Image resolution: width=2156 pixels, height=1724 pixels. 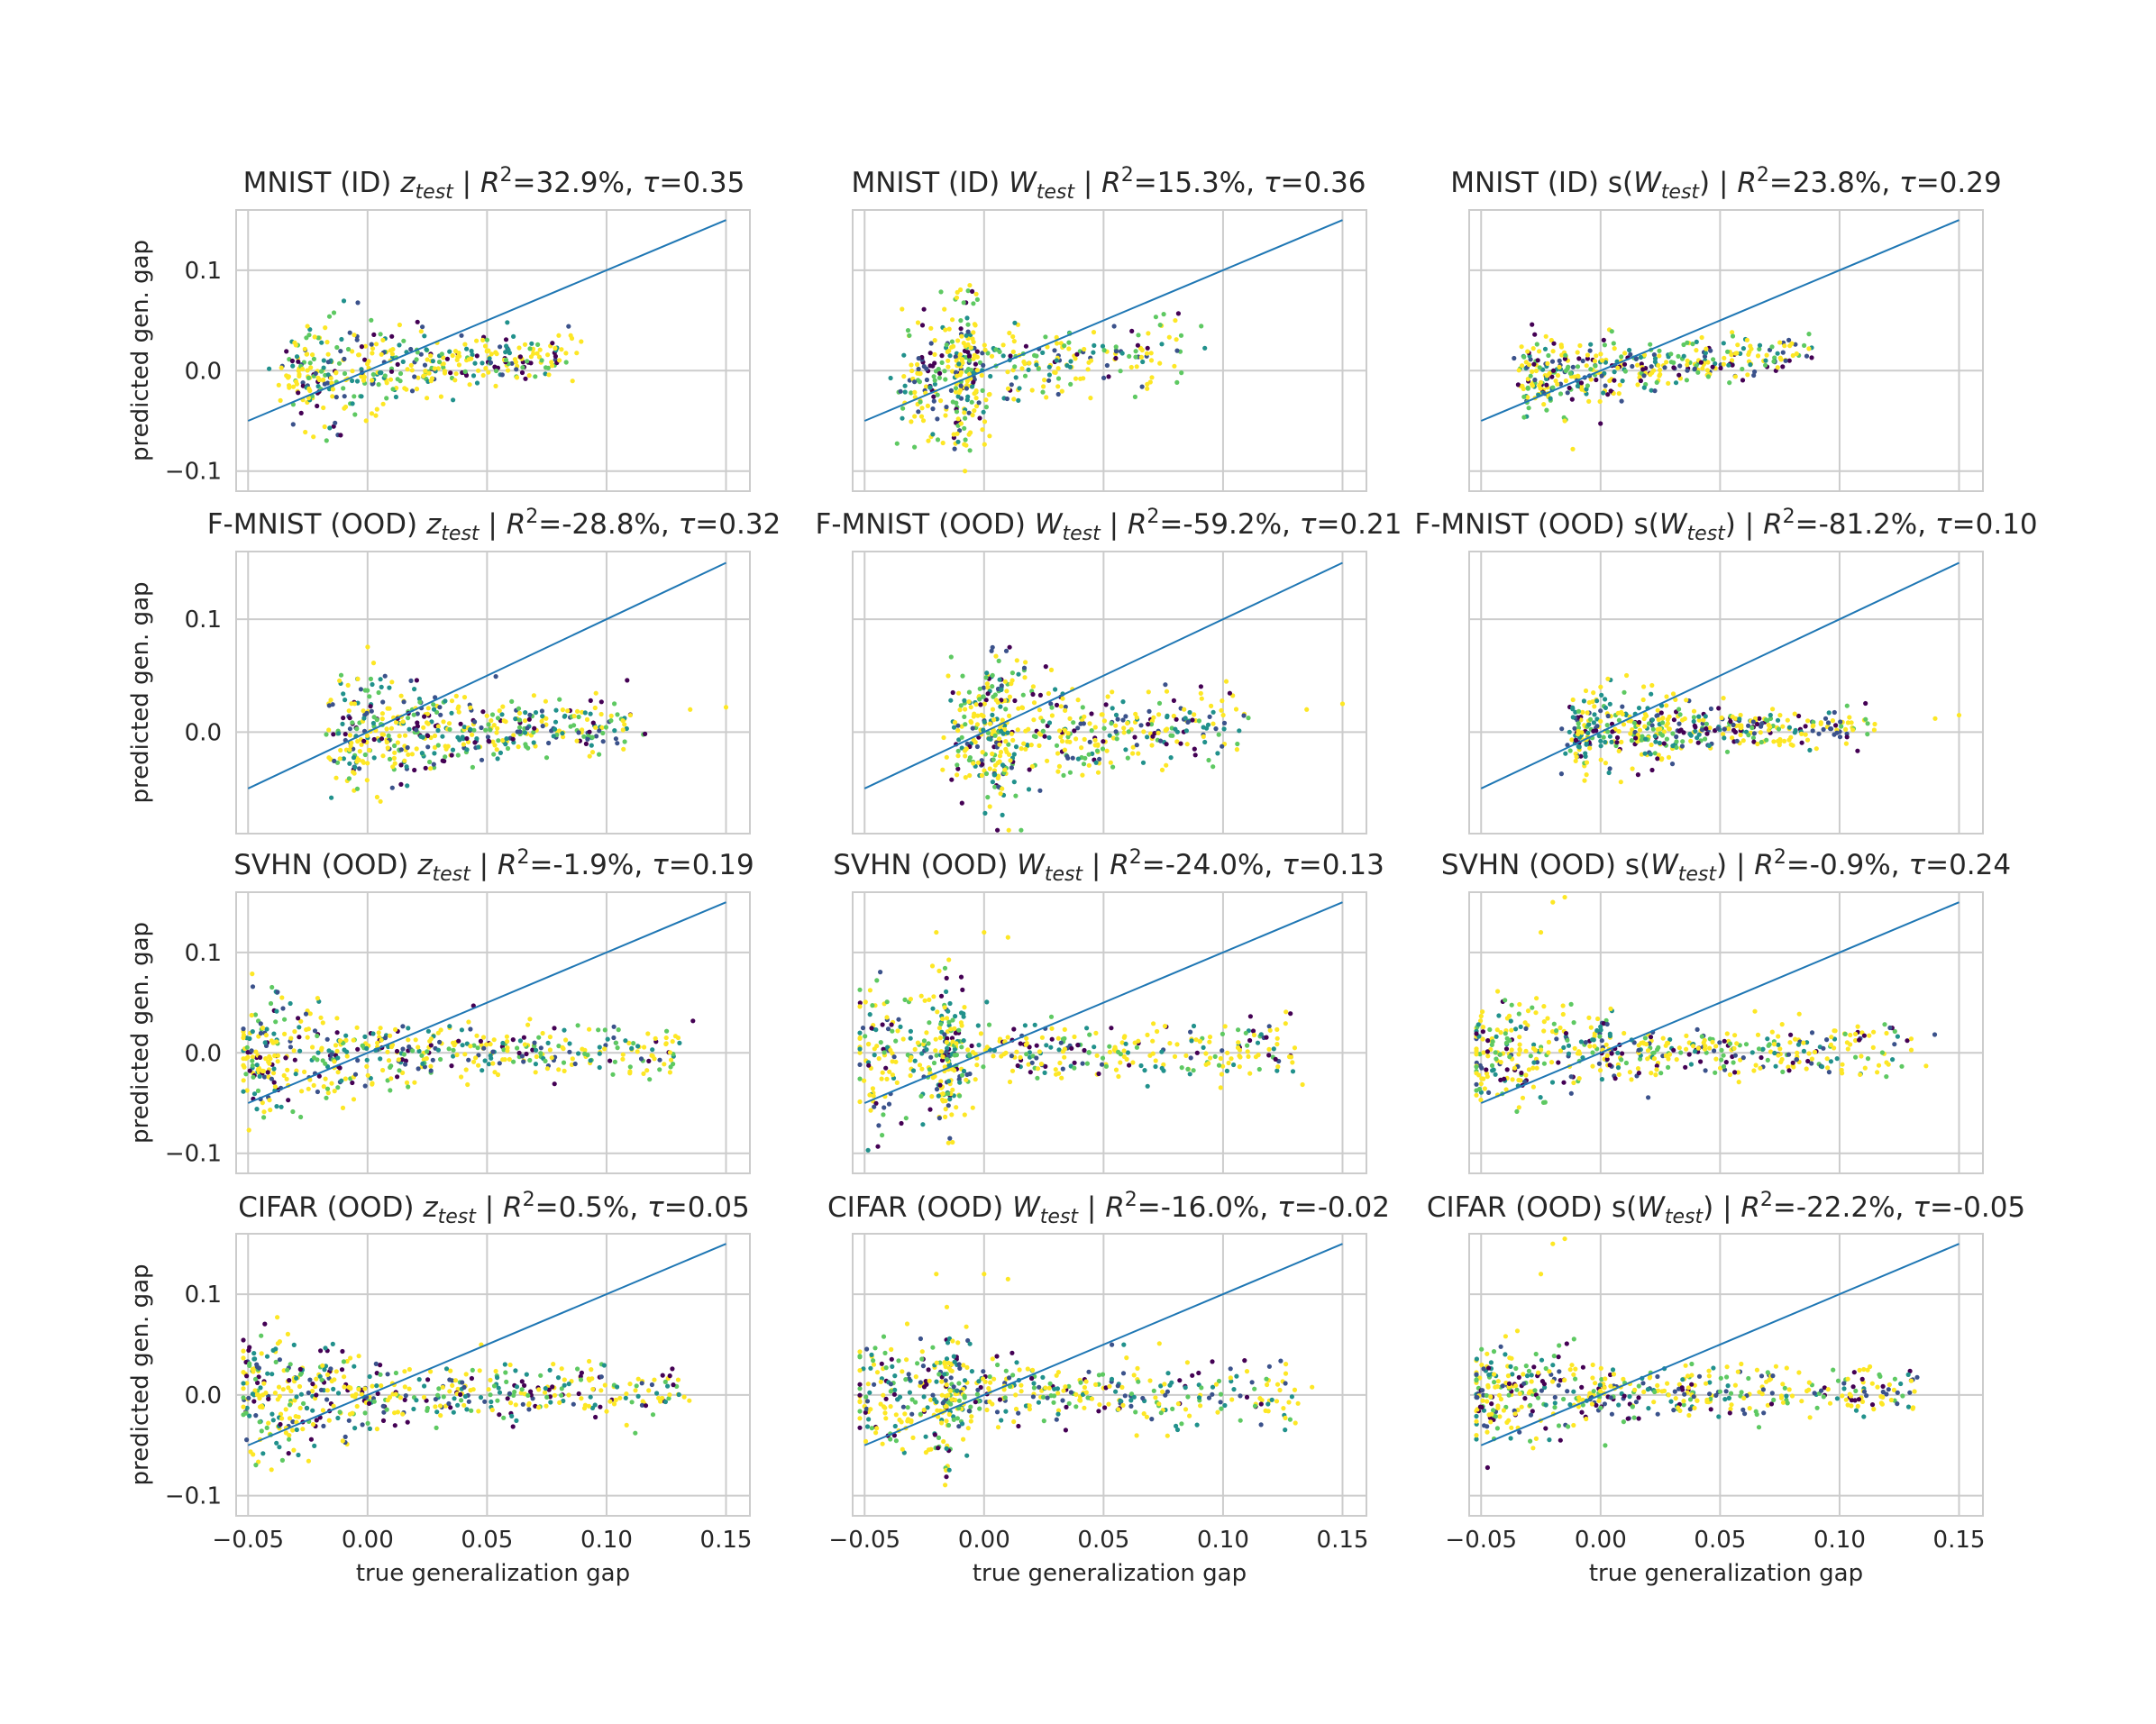 I want to click on panel-1-2: MNIST (ID) Wtest | R2=15.3%, τ=0.36, so click(x=1109, y=328).